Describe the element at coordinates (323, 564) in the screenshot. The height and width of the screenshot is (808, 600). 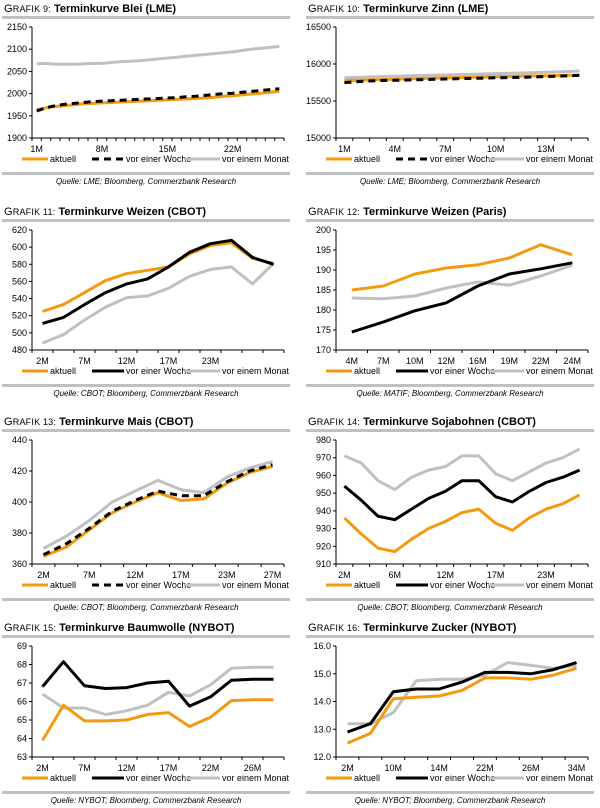
I see `y-tick-label: 910` at that location.